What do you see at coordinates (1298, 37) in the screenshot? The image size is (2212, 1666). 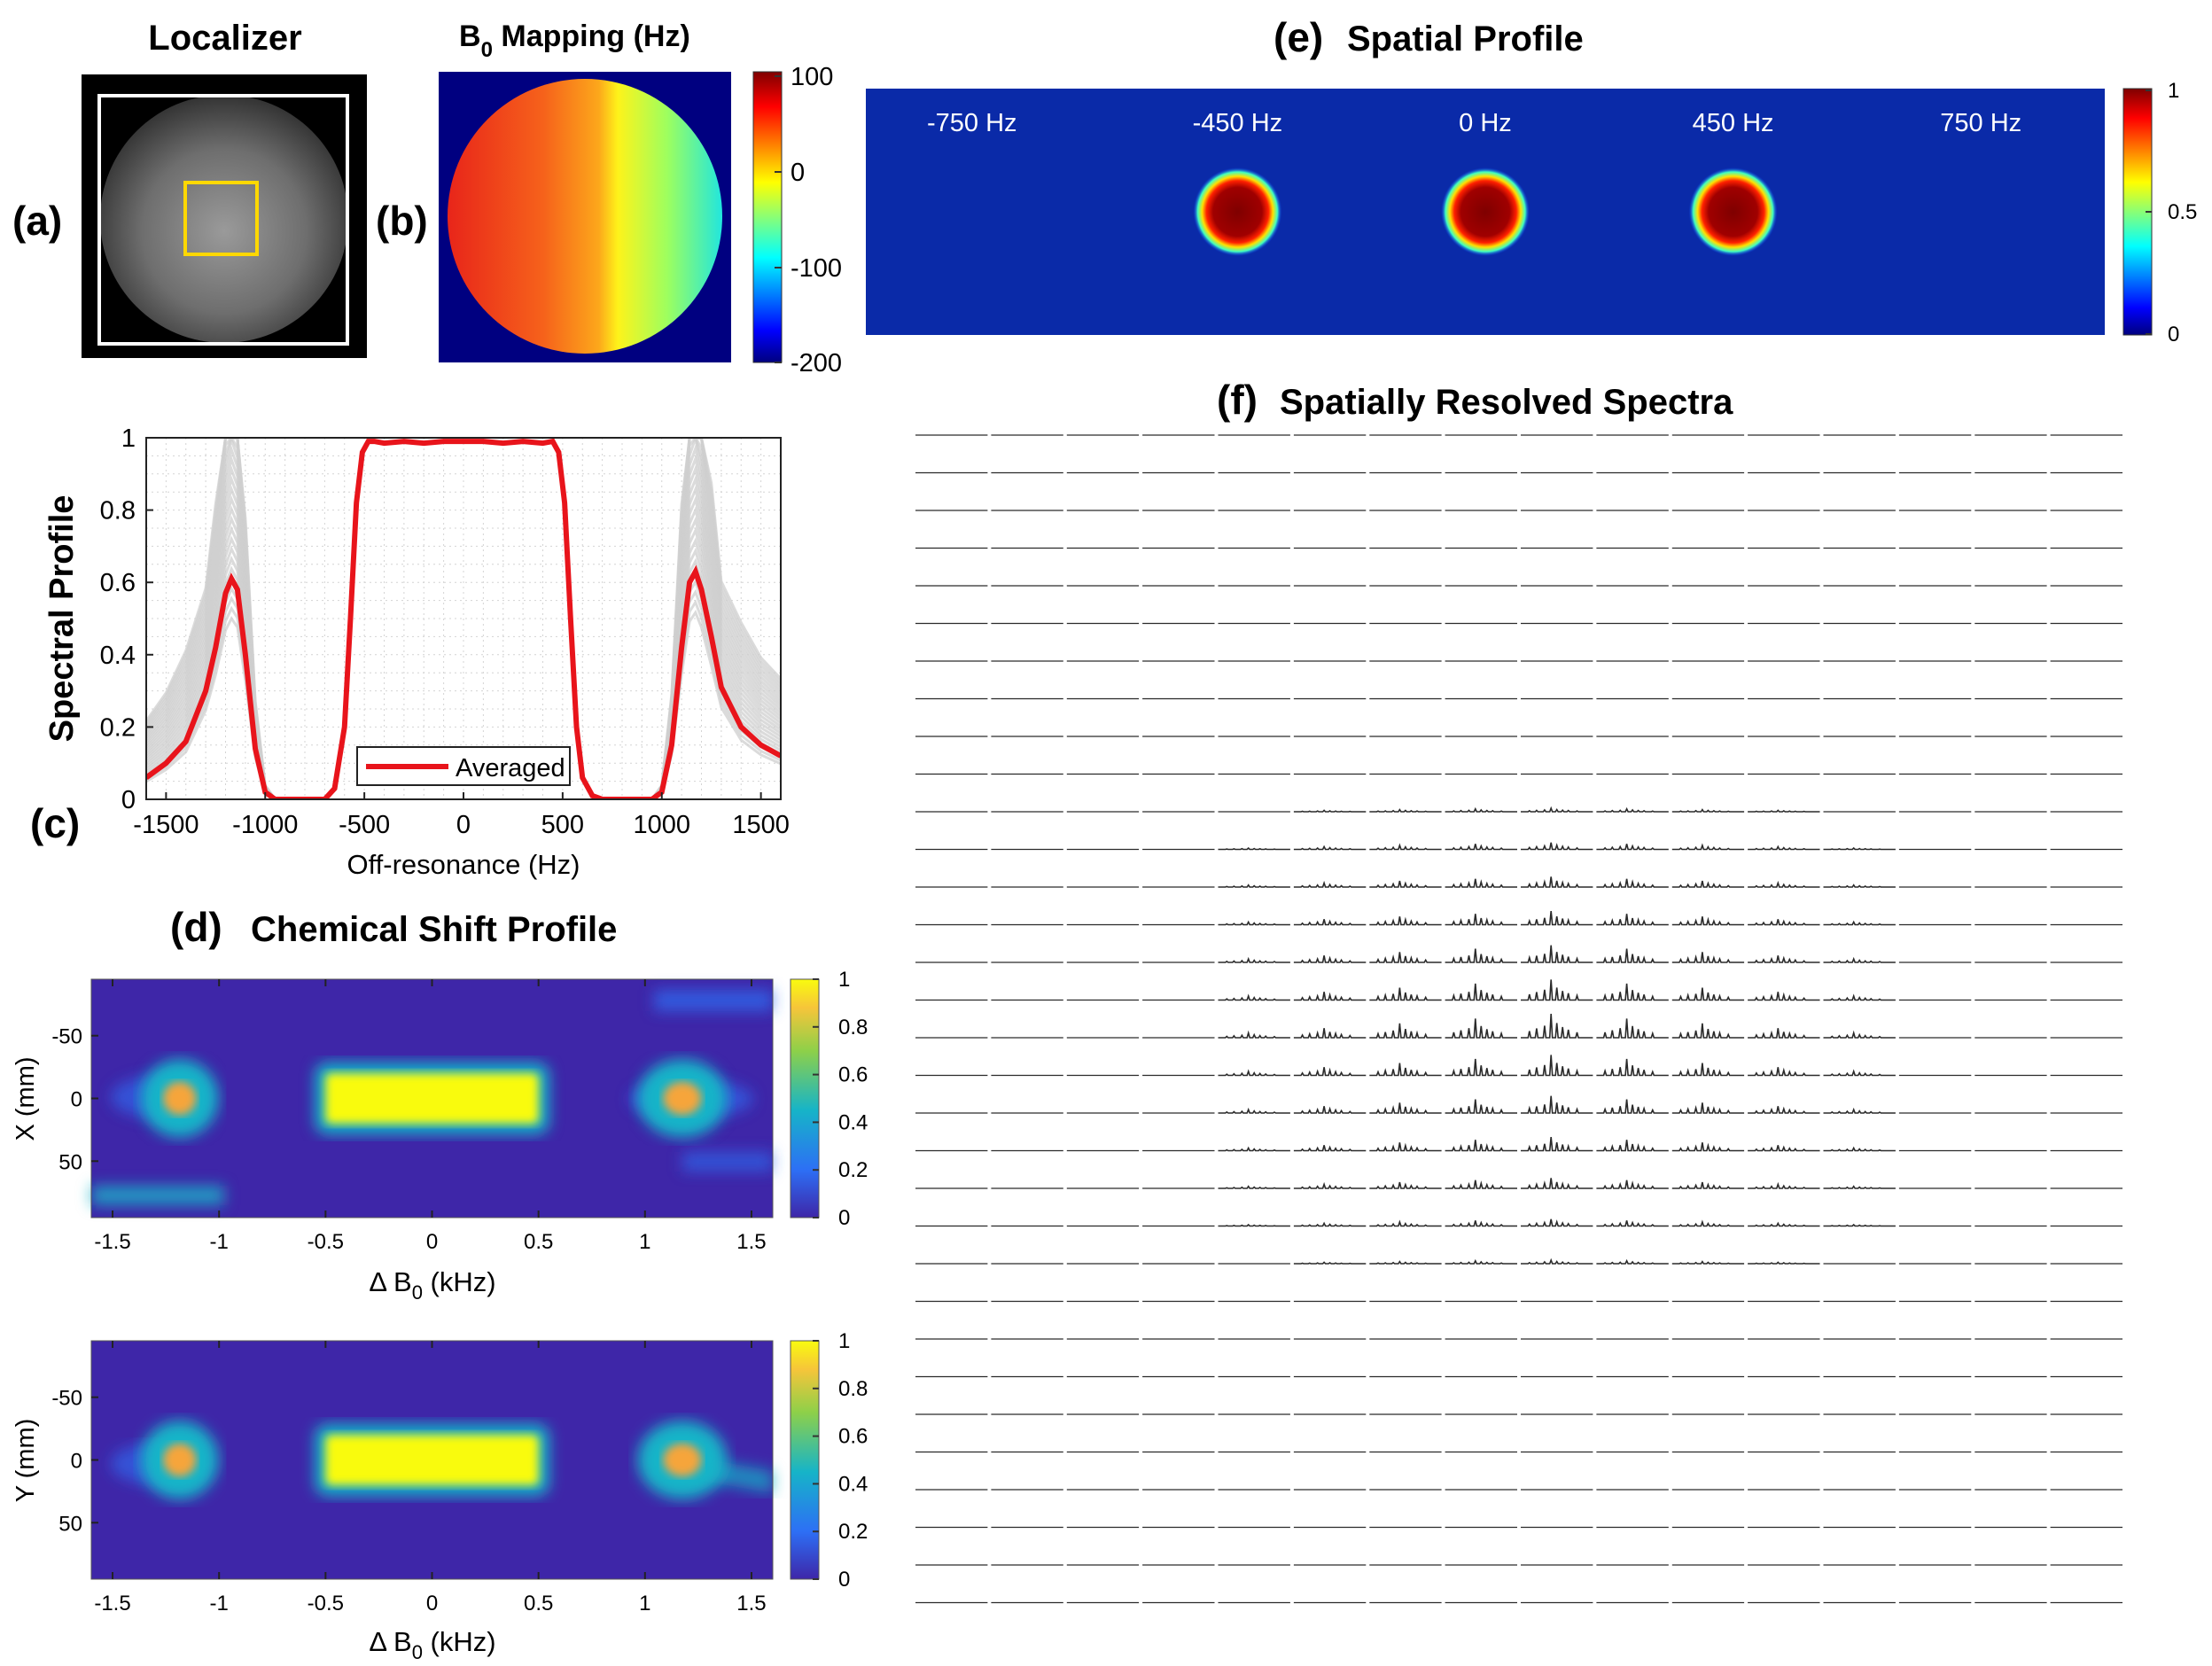 I see `panel-e-label: (e)` at bounding box center [1298, 37].